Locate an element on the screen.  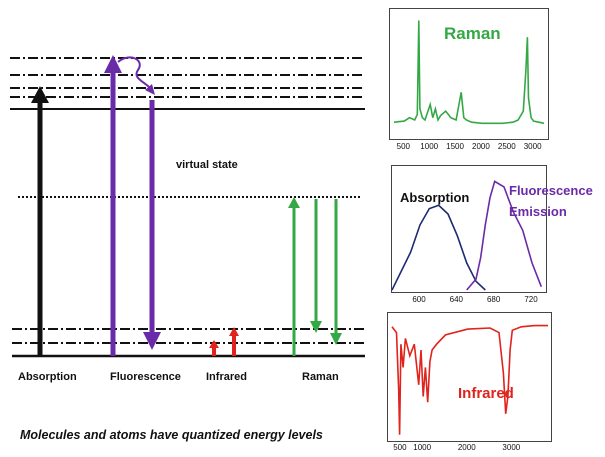
fluorescence-spectrum-plot is located at coordinates (467, 235).